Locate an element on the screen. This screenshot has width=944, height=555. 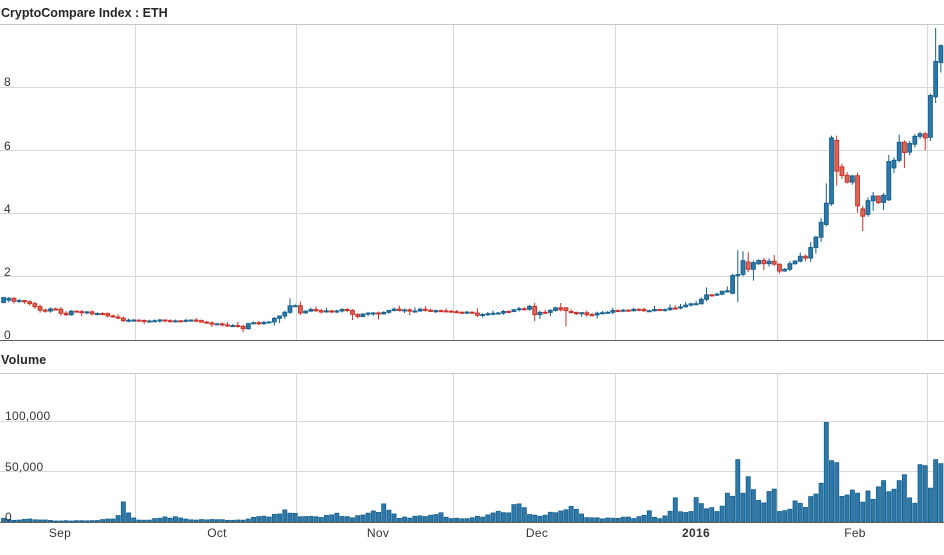
svg-text: 50,000 is located at coordinates (24, 467).